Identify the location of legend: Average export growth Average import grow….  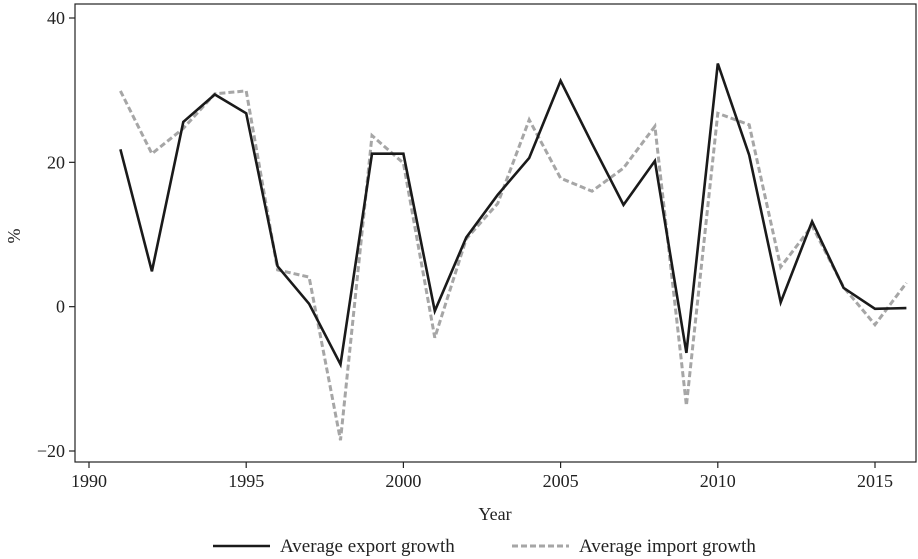
(484, 546).